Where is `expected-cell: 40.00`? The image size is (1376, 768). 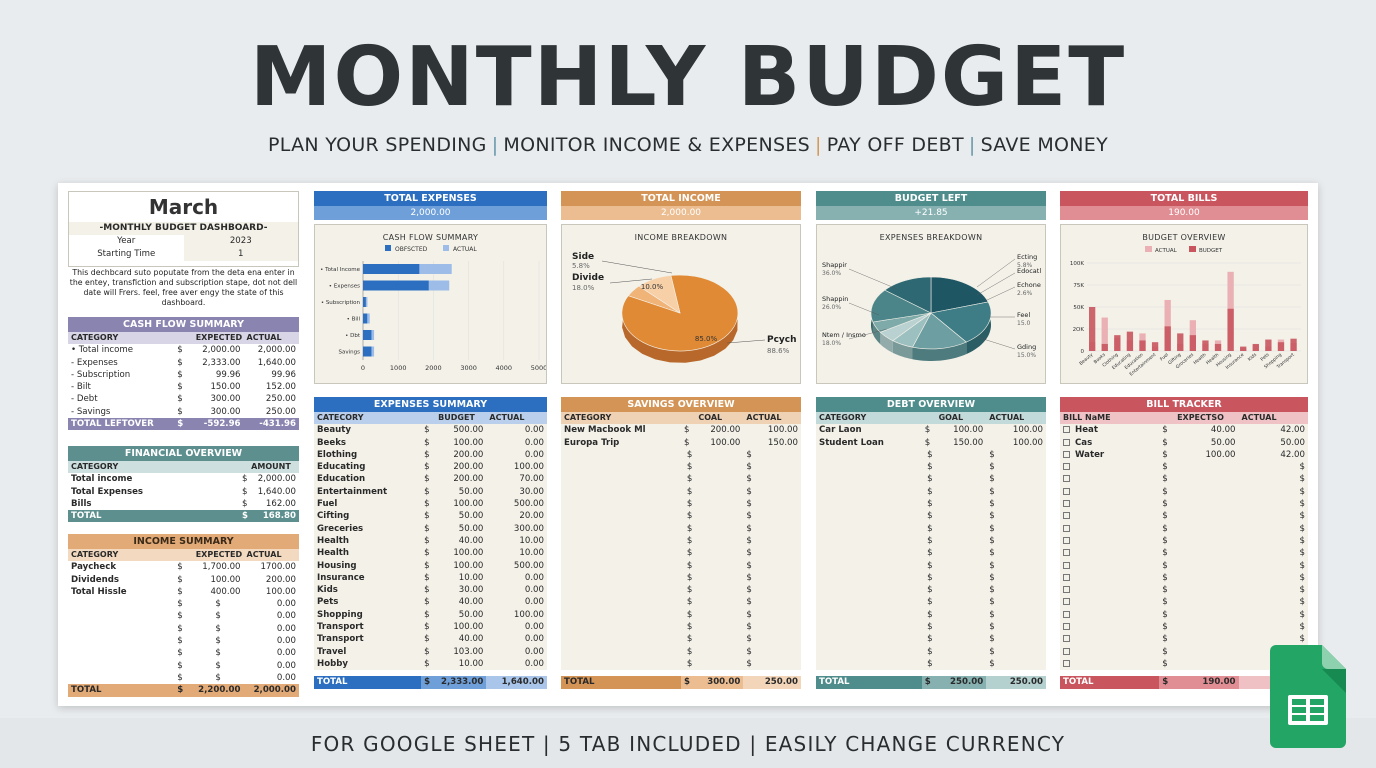
expected-cell: 40.00 is located at coordinates (1223, 430).